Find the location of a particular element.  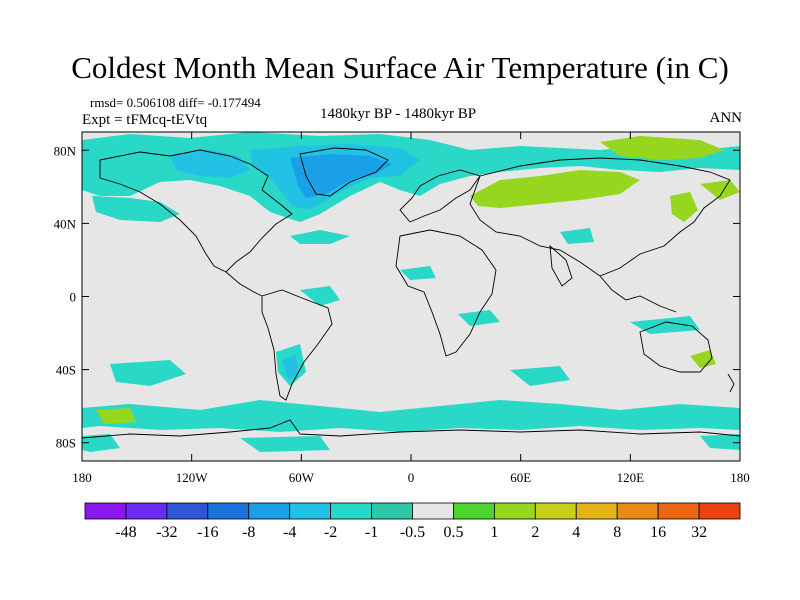

coast-southeast-asia is located at coordinates (638, 294).